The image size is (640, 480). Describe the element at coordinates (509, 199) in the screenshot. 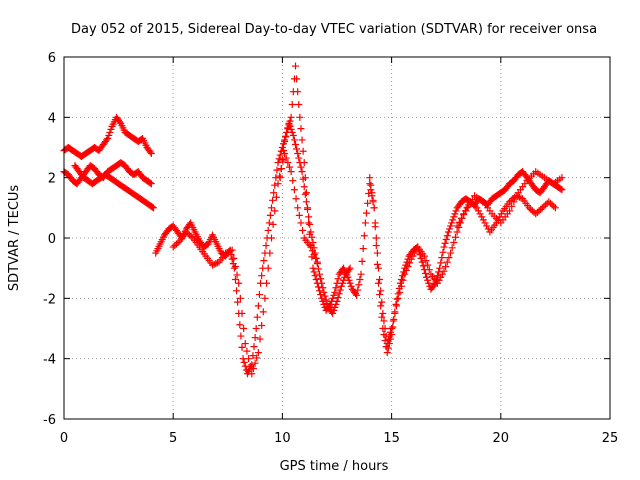

I see `series-track-g` at that location.